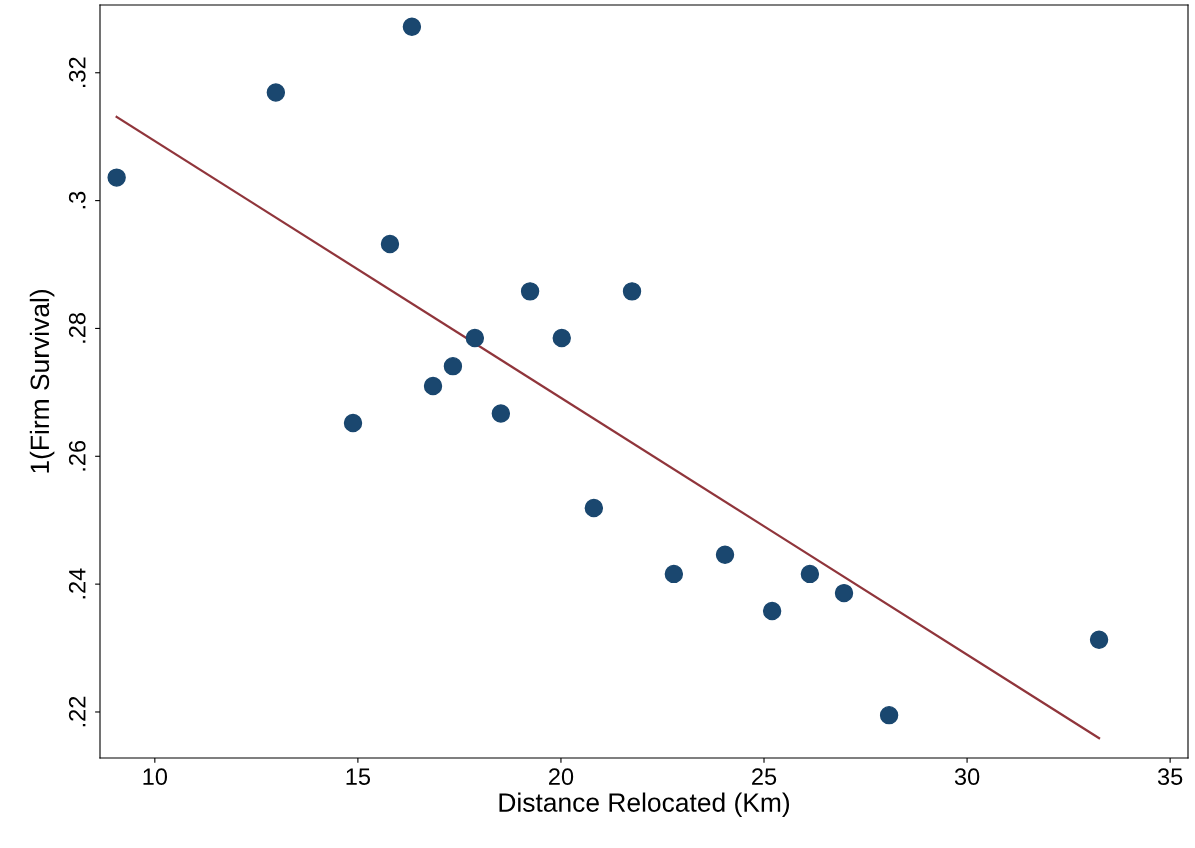 This screenshot has height=848, width=1195. I want to click on x-tick-label: 10, so click(155, 777).